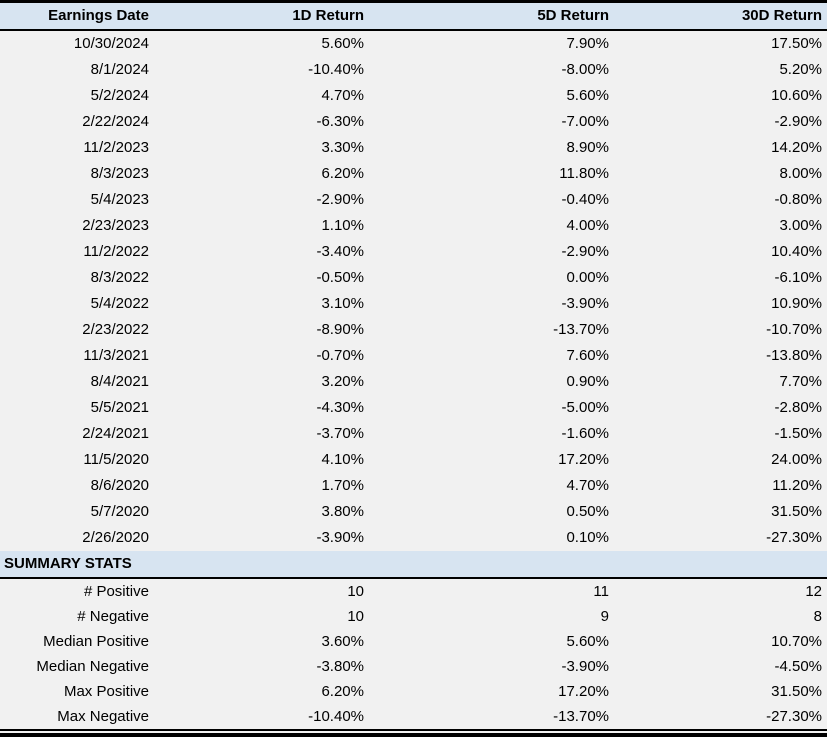  I want to click on return-value-cell: -0.70%, so click(340, 355).